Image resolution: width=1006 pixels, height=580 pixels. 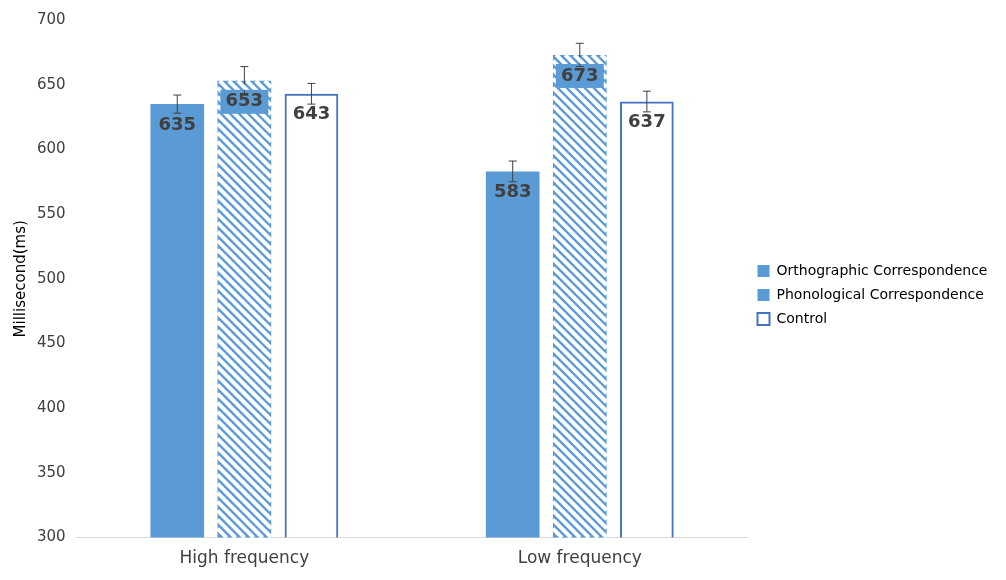 I want to click on y-tick-label: 450, so click(x=51, y=342).